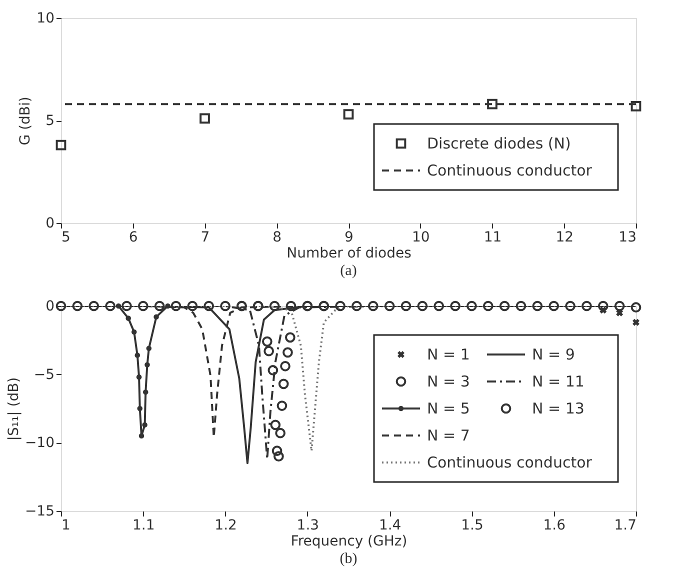  I want to click on y-tick-label: −5, so click(44, 374).